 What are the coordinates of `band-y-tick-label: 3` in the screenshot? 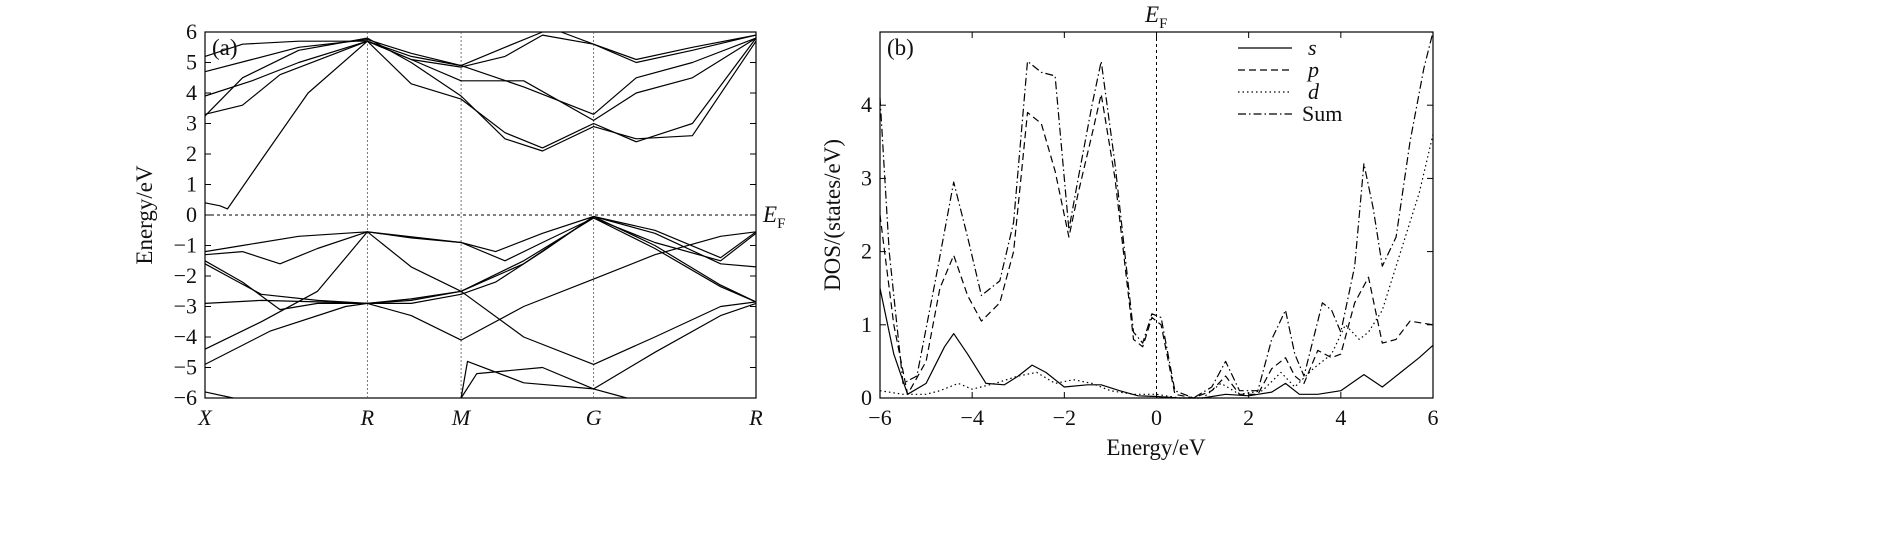 It's located at (191, 123).